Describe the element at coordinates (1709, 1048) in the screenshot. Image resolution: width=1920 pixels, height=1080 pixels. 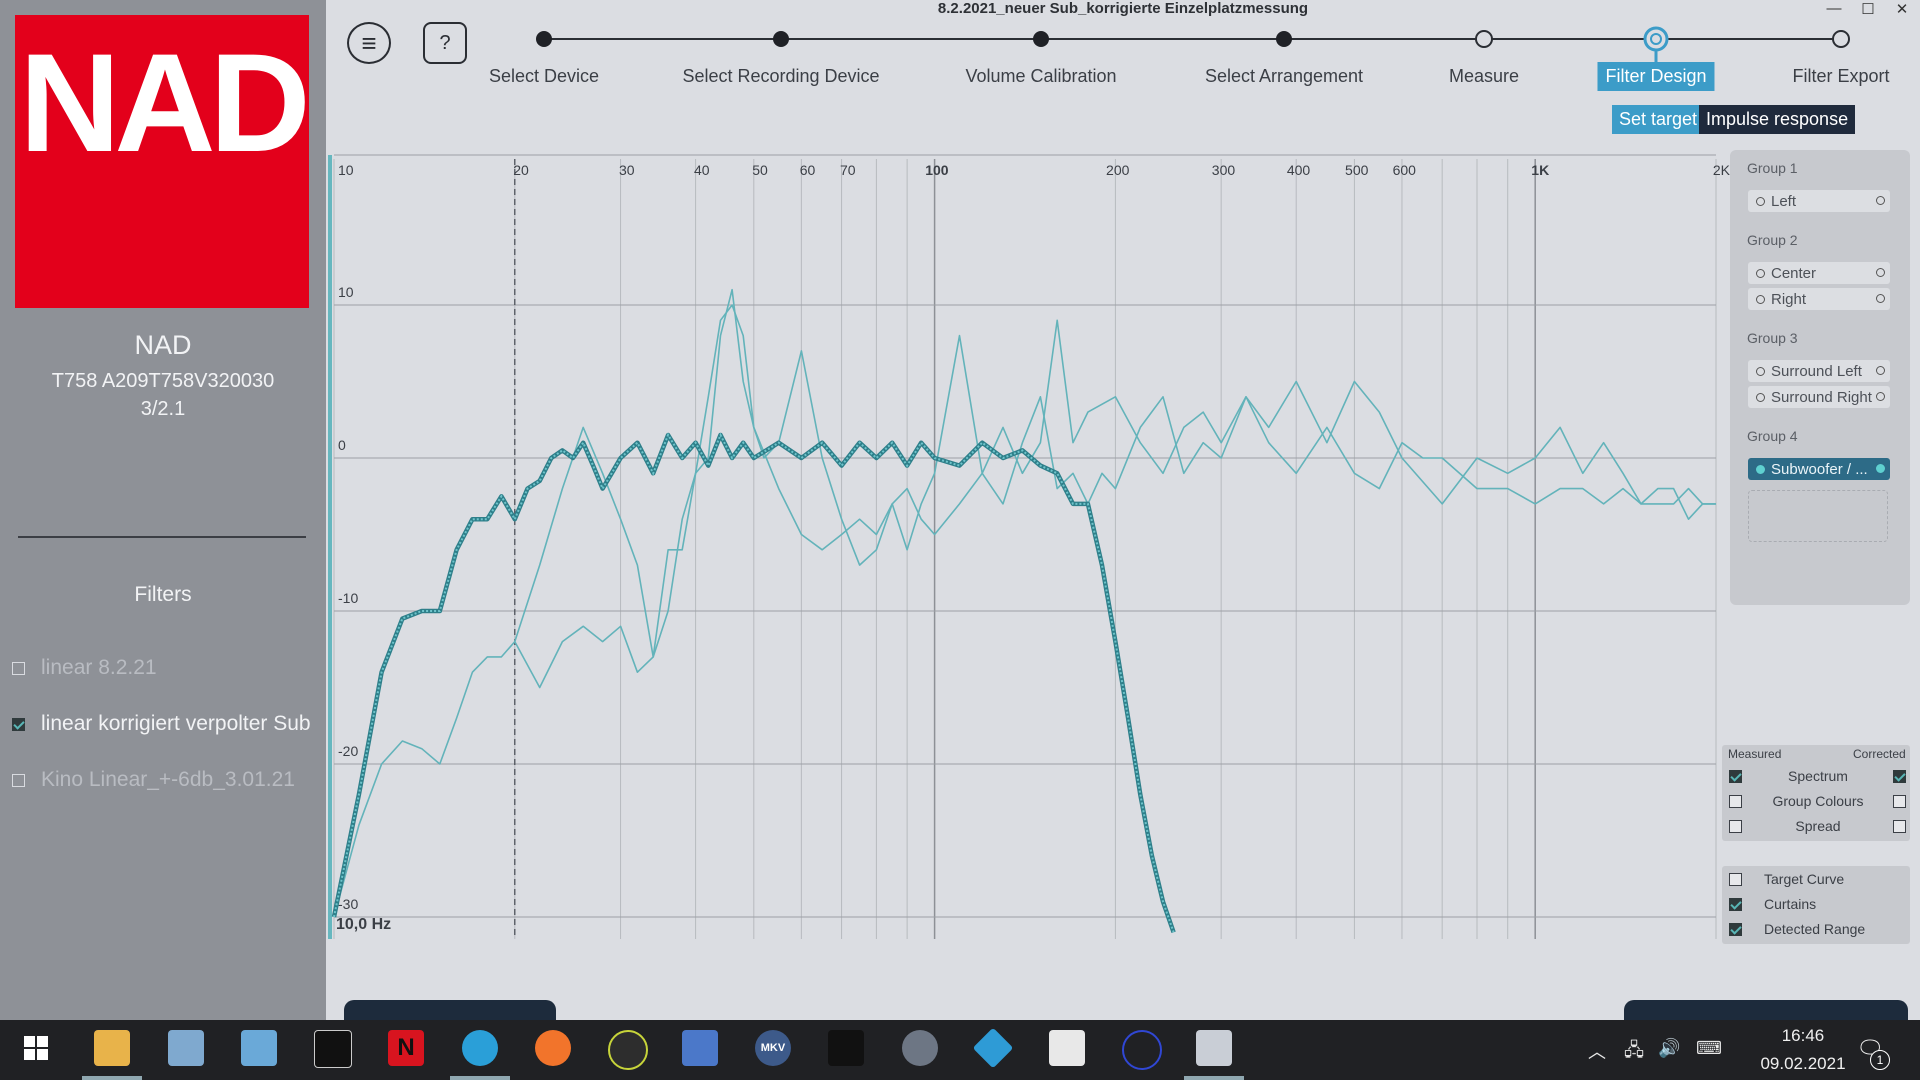
I see `keyboard-icon: ⌨` at that location.